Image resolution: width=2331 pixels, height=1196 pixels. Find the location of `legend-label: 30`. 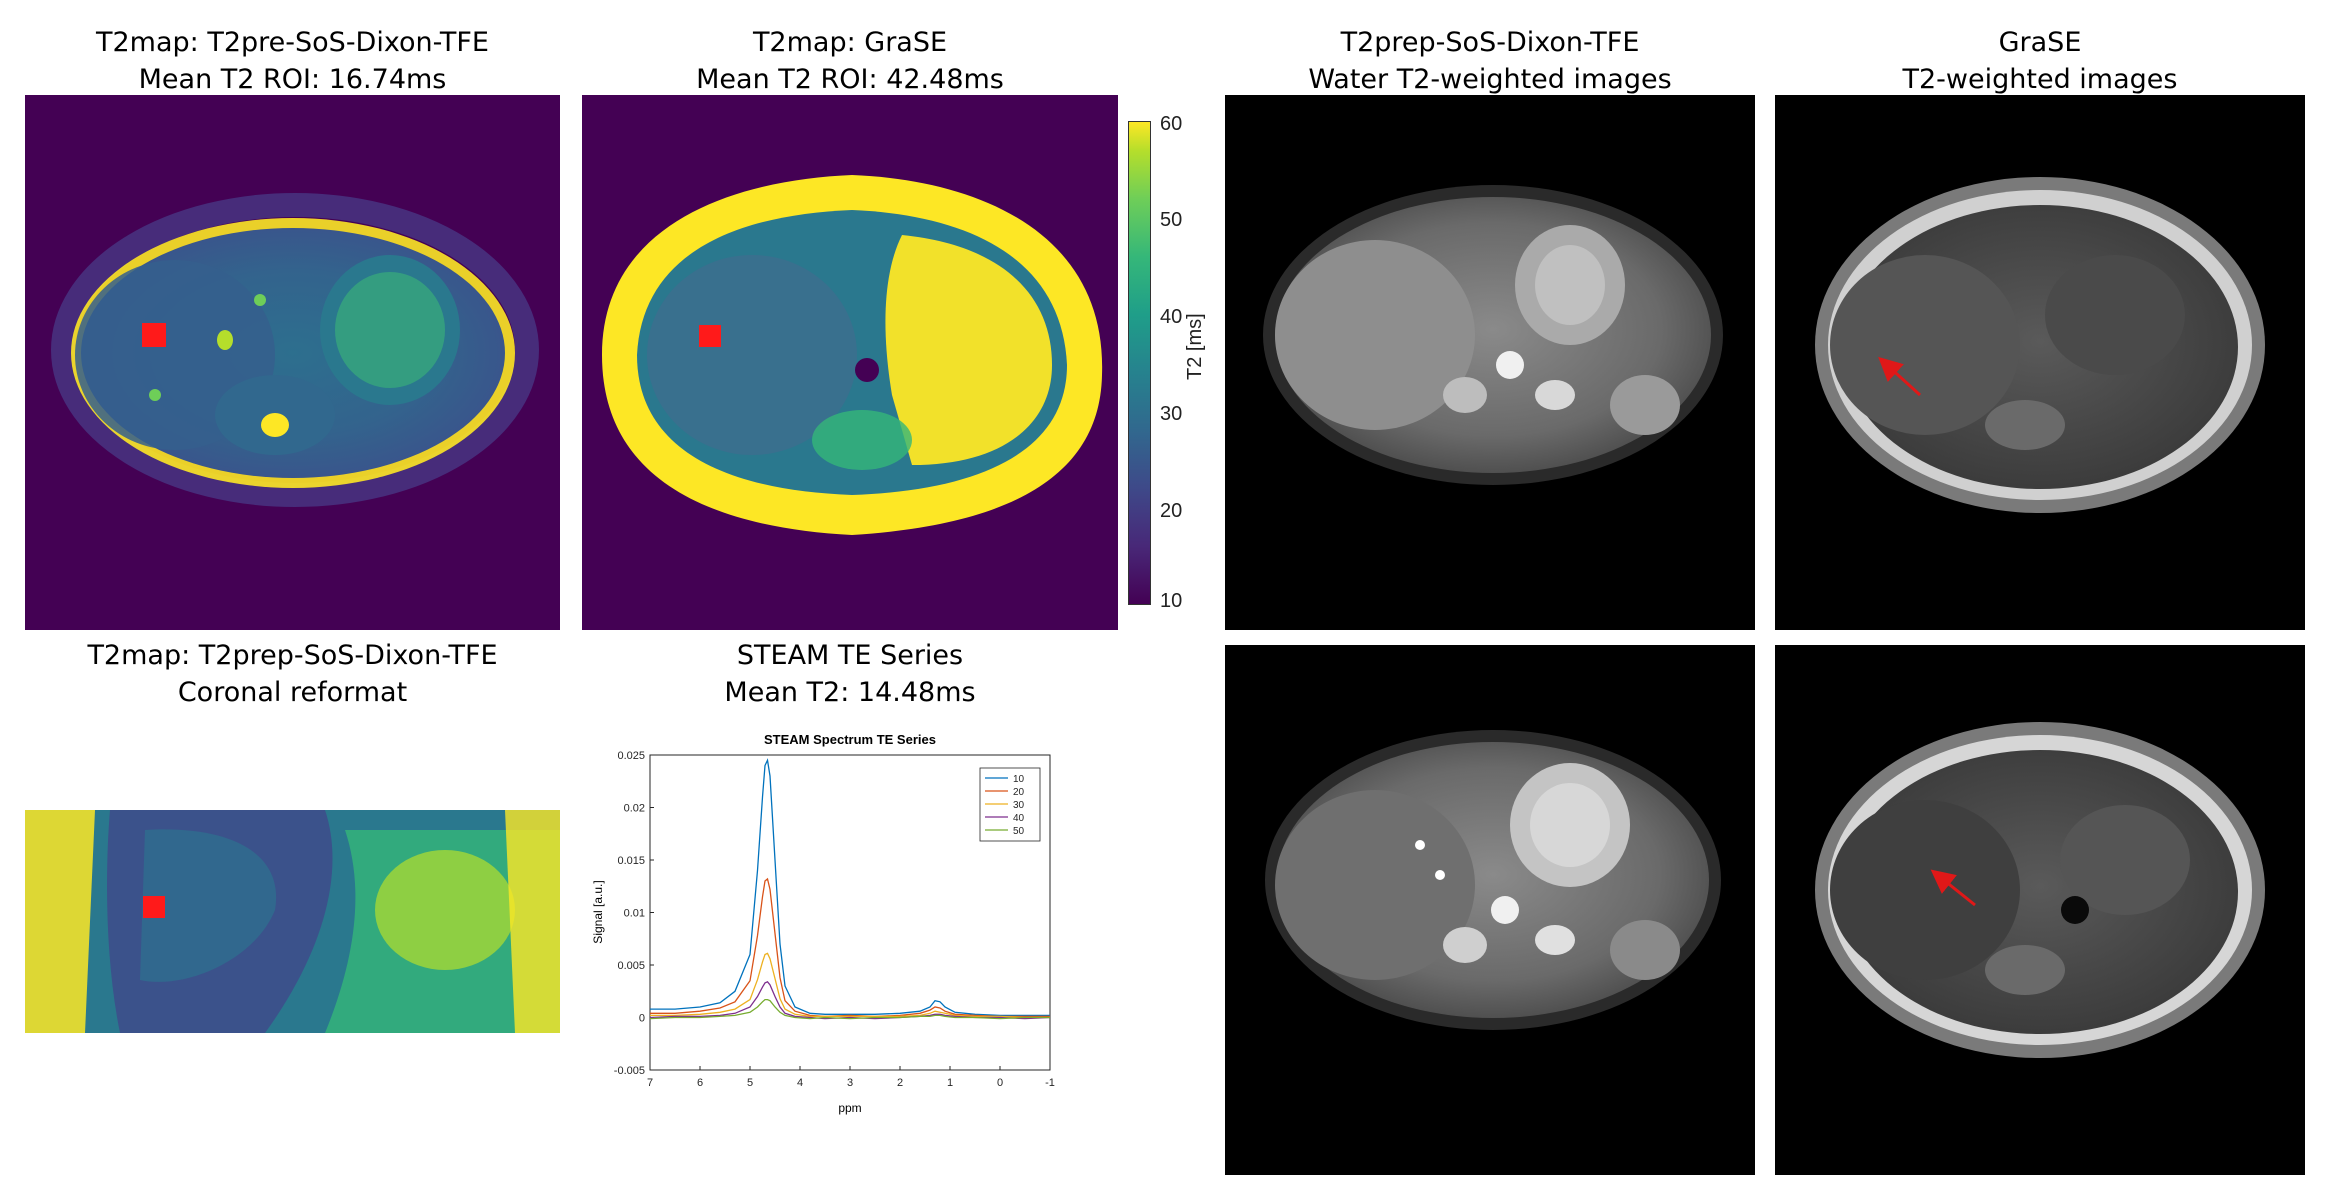

legend-label: 30 is located at coordinates (1019, 805).